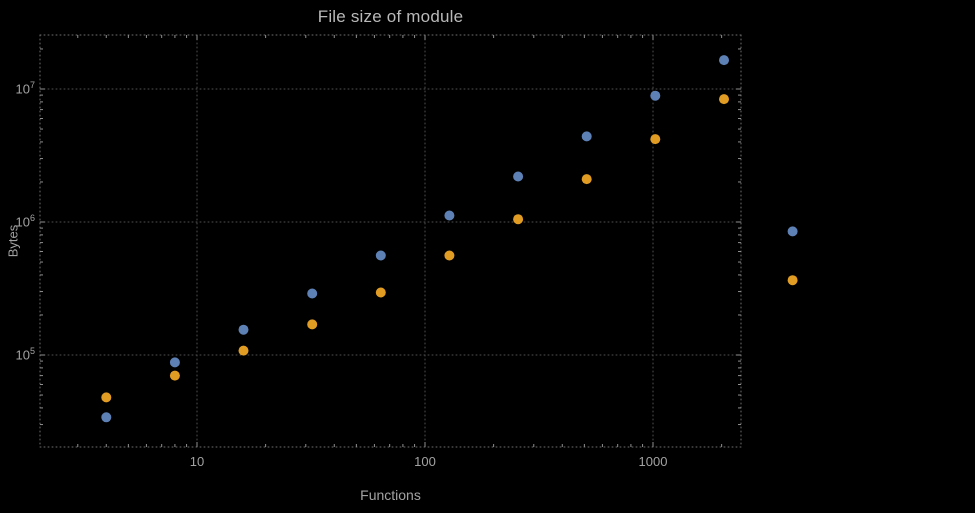 The width and height of the screenshot is (975, 513). I want to click on x-tick-label: 1000, so click(653, 461).